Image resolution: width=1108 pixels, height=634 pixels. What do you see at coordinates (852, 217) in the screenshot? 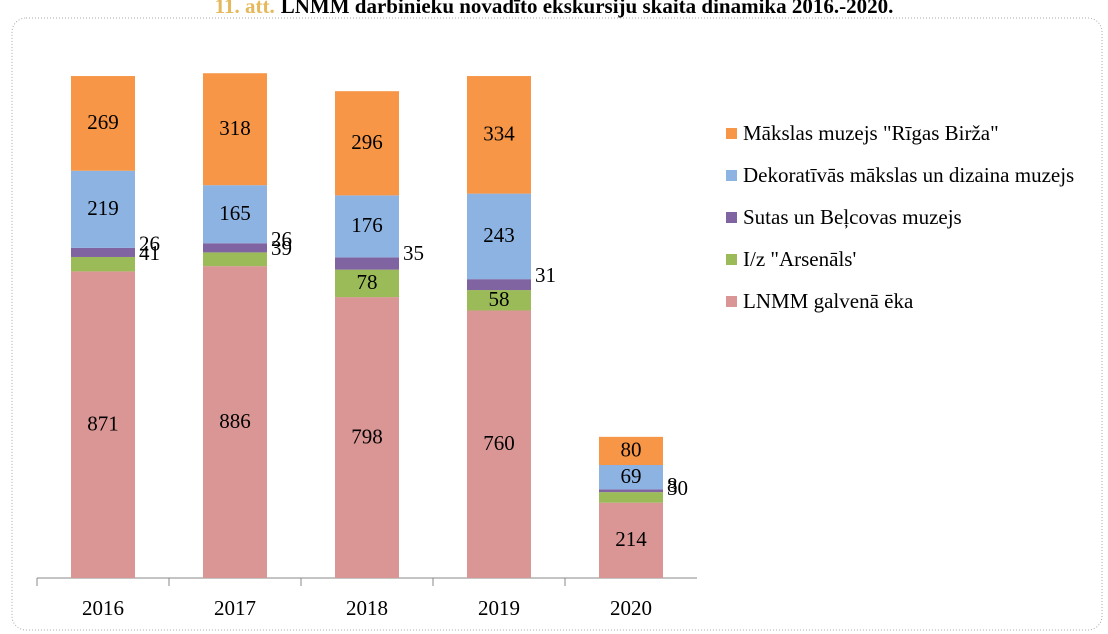
I see `legend-label: Sutas un Beļcovas muzejs` at bounding box center [852, 217].